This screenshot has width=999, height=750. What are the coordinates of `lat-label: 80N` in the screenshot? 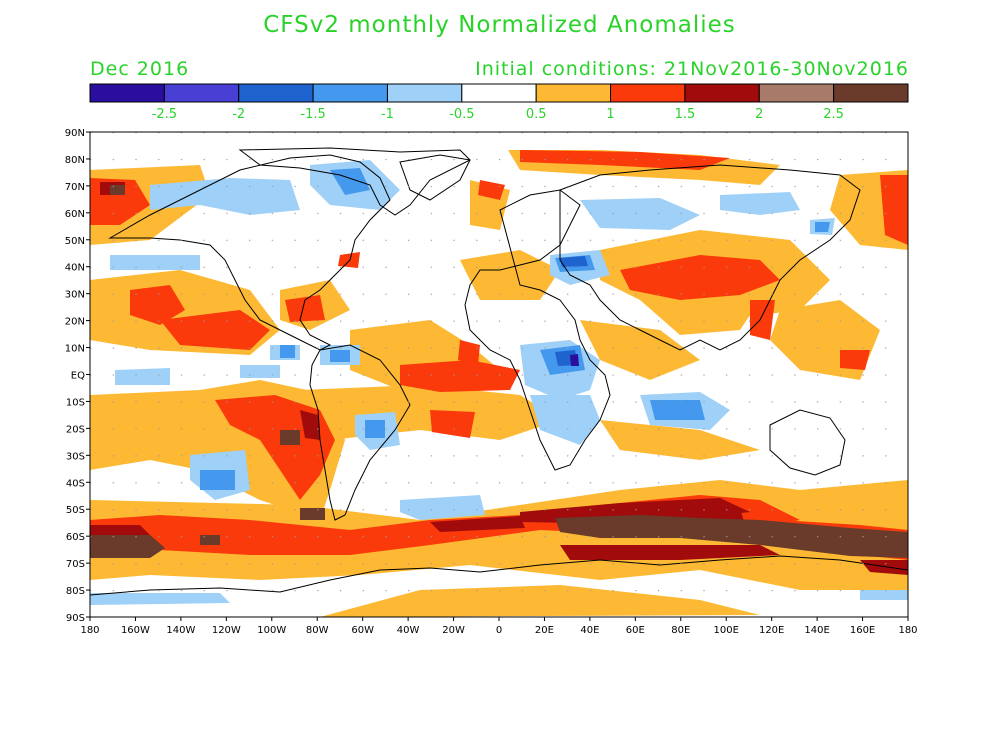 It's located at (75, 160).